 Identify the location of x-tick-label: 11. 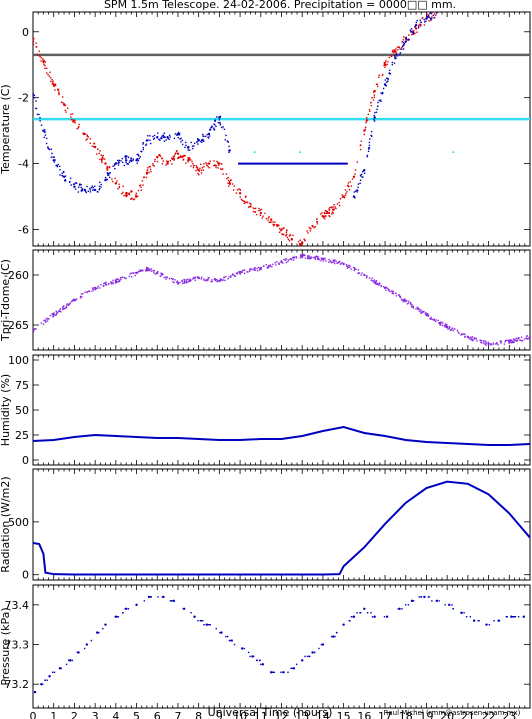
(261, 714).